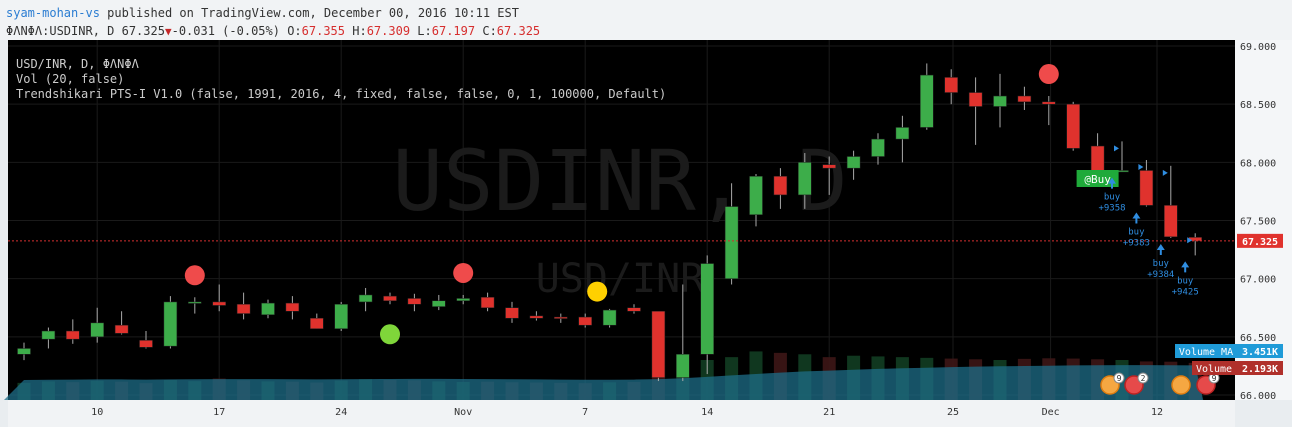 The width and height of the screenshot is (1292, 427). What do you see at coordinates (78, 64) in the screenshot?
I see `legend-symbol: USD/INR, D, ΦΛΝΦΛ` at bounding box center [78, 64].